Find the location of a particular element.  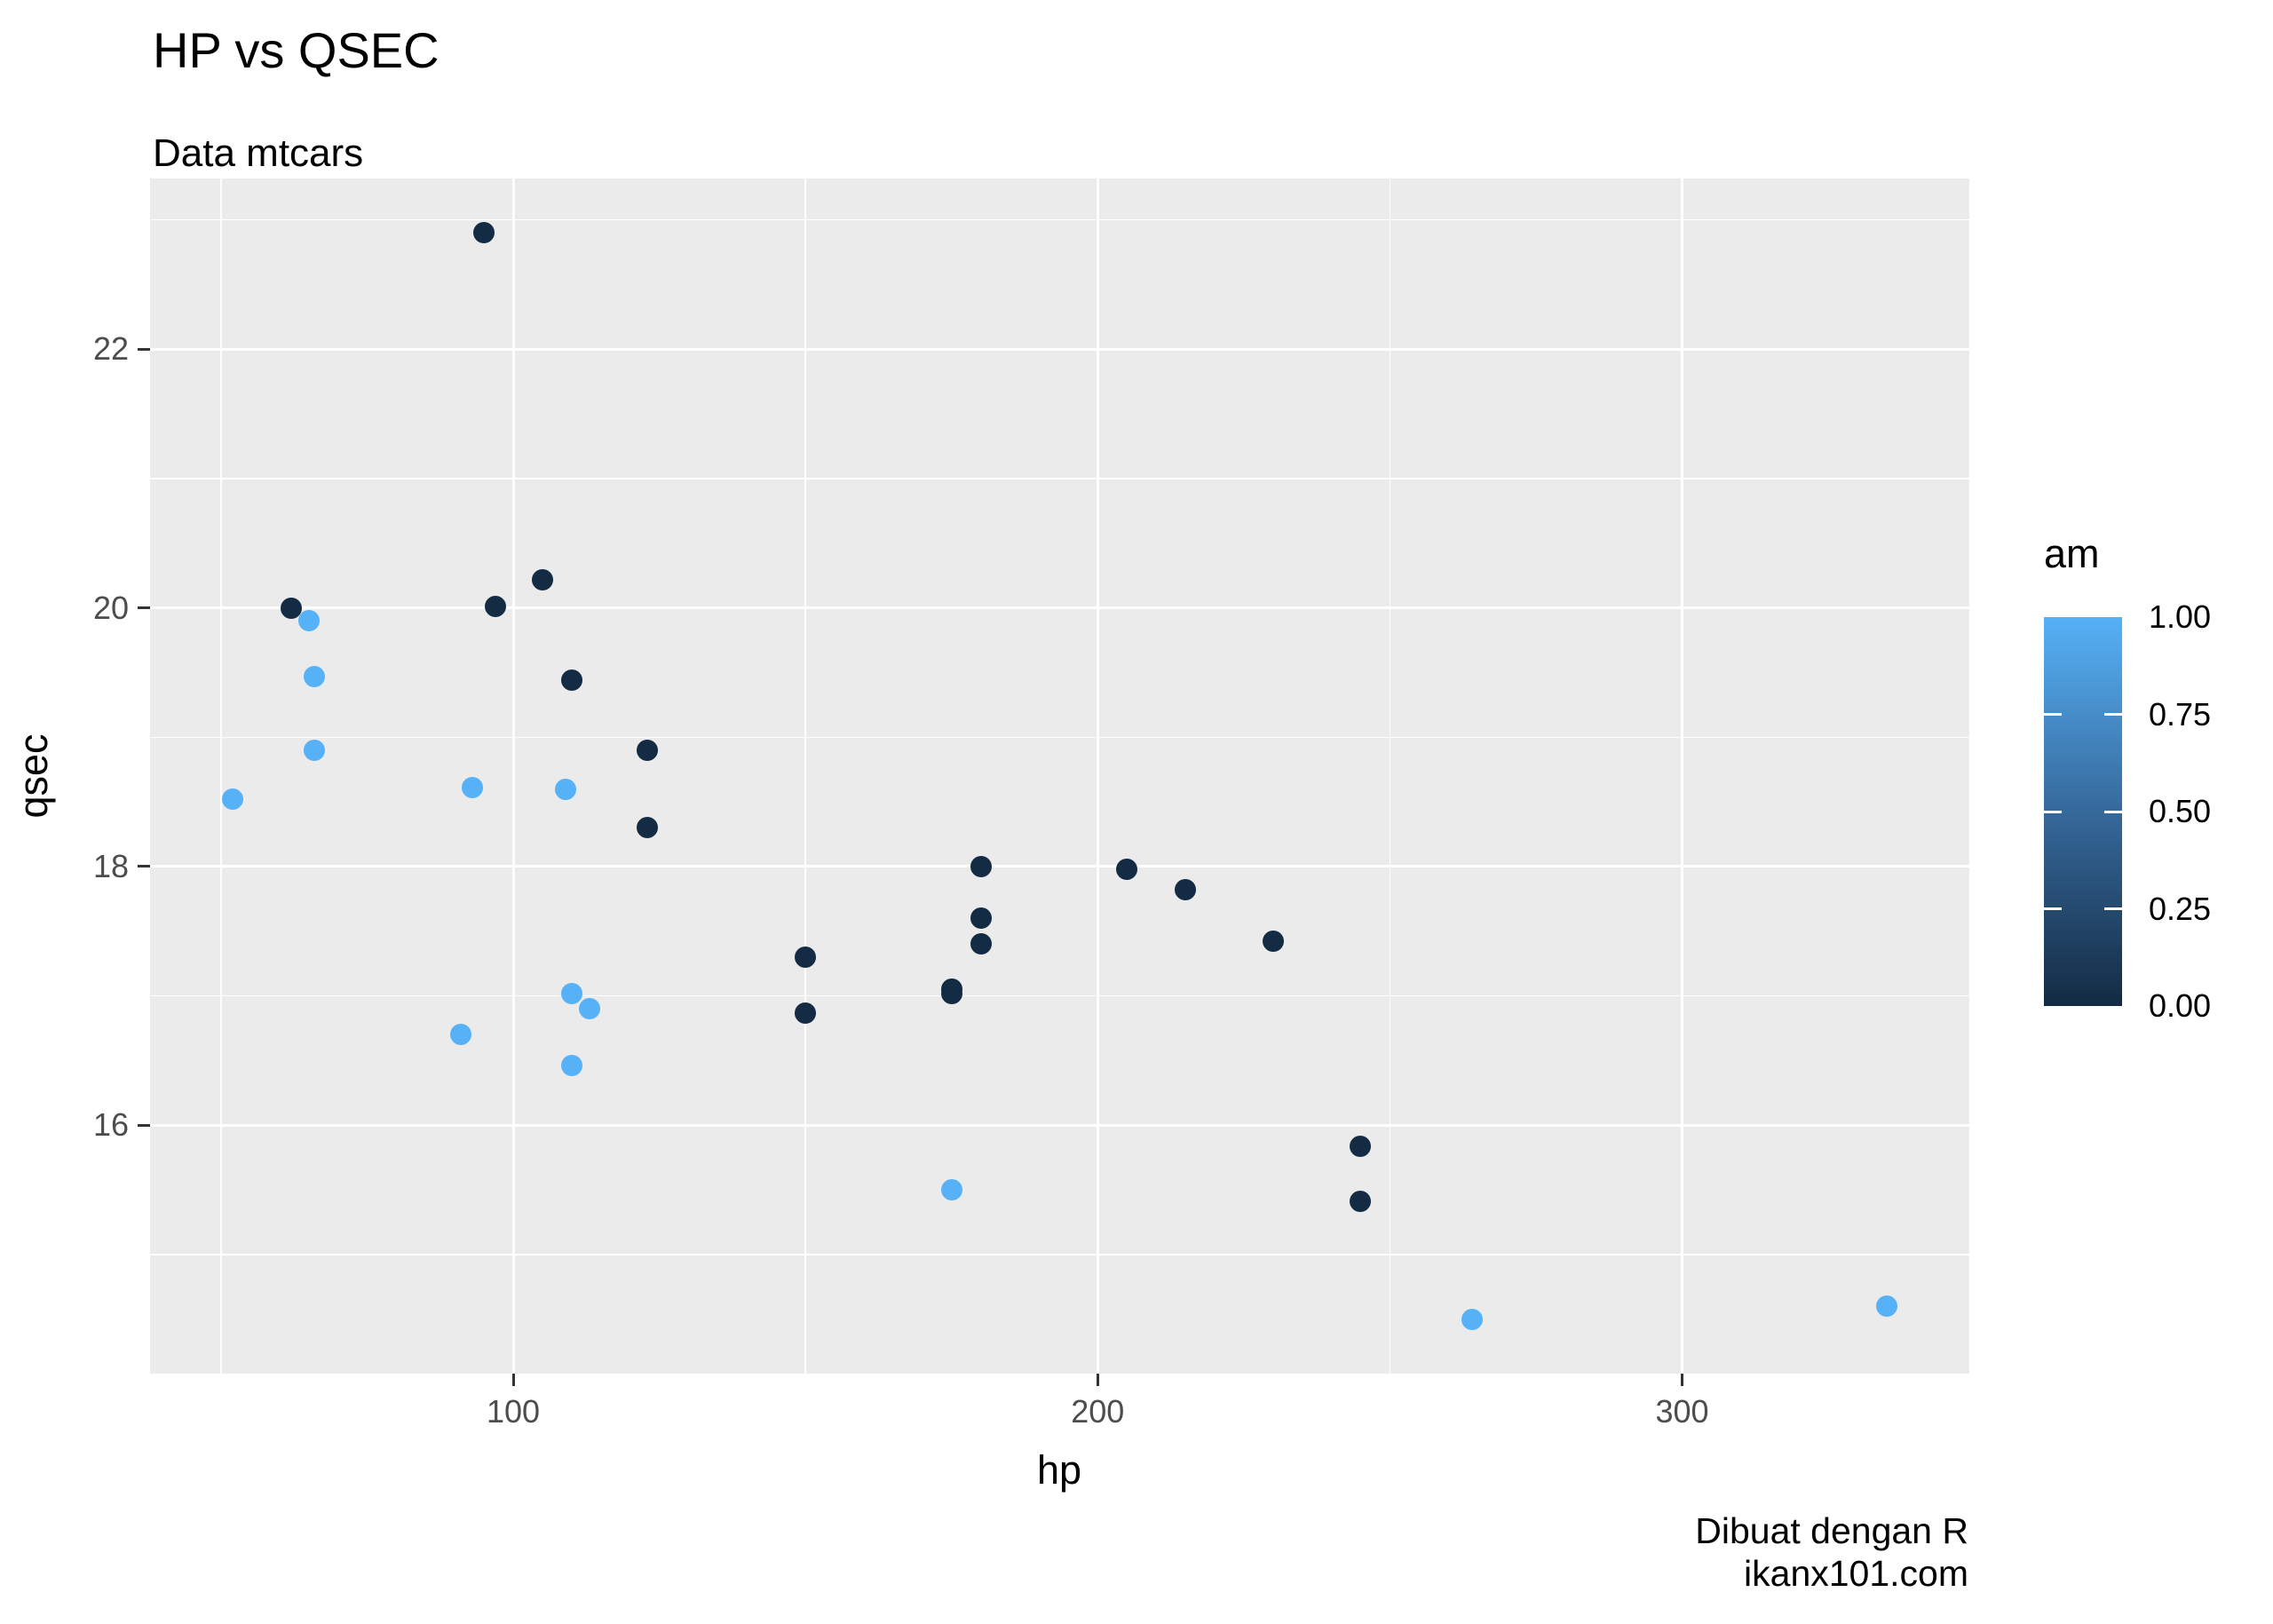

legend-label: 0.75 is located at coordinates (2180, 714).